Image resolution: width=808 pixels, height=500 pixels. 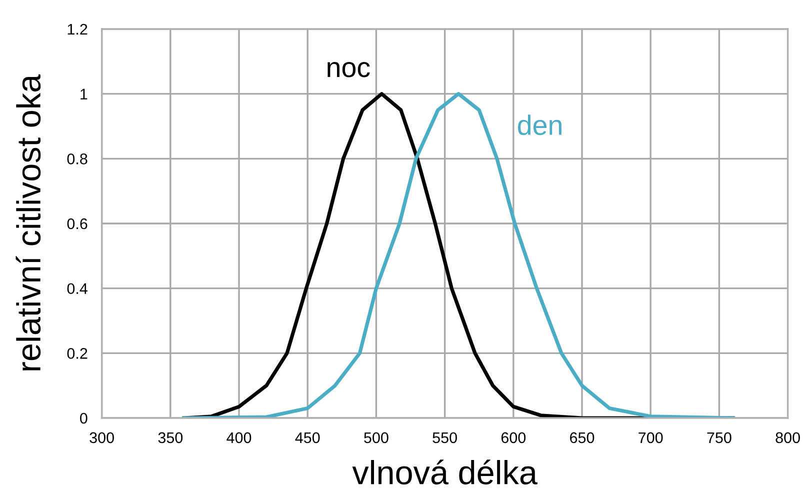 What do you see at coordinates (78, 29) in the screenshot?
I see `y-tick-label: 1.2` at bounding box center [78, 29].